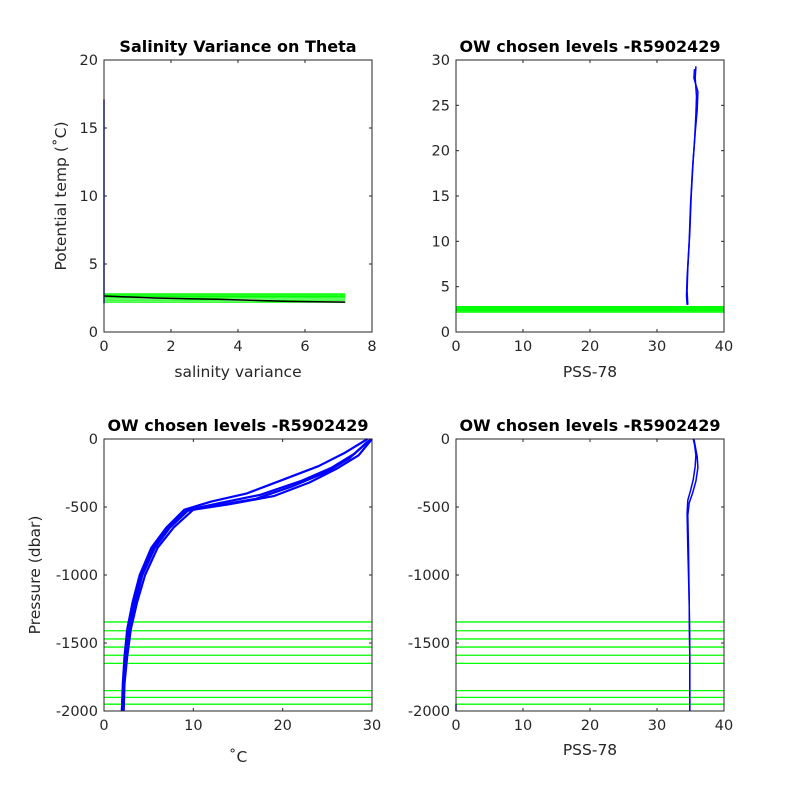 This screenshot has width=800, height=800. I want to click on panel-1-xtick-label: 2, so click(170, 347).